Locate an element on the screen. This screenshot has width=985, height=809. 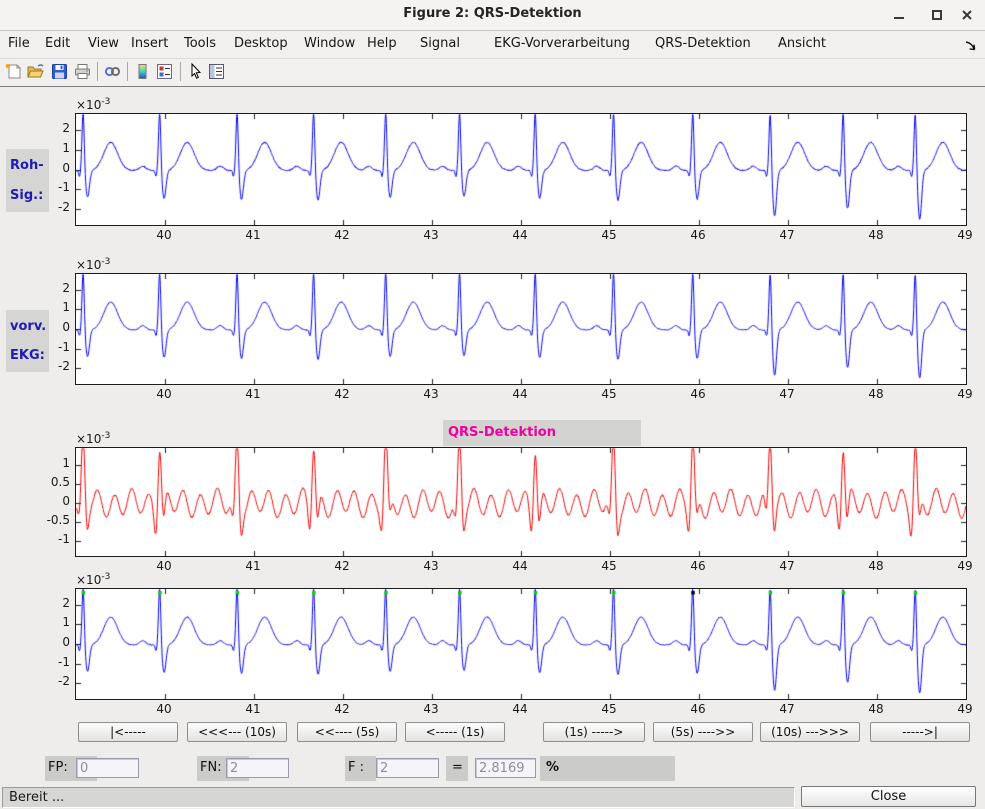
insert-legend-icon is located at coordinates (165, 72).